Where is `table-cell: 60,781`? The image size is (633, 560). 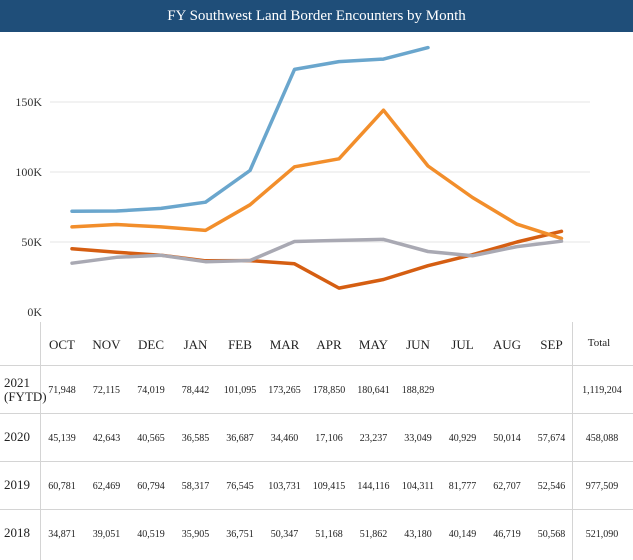
table-cell: 60,781 is located at coordinates (62, 486).